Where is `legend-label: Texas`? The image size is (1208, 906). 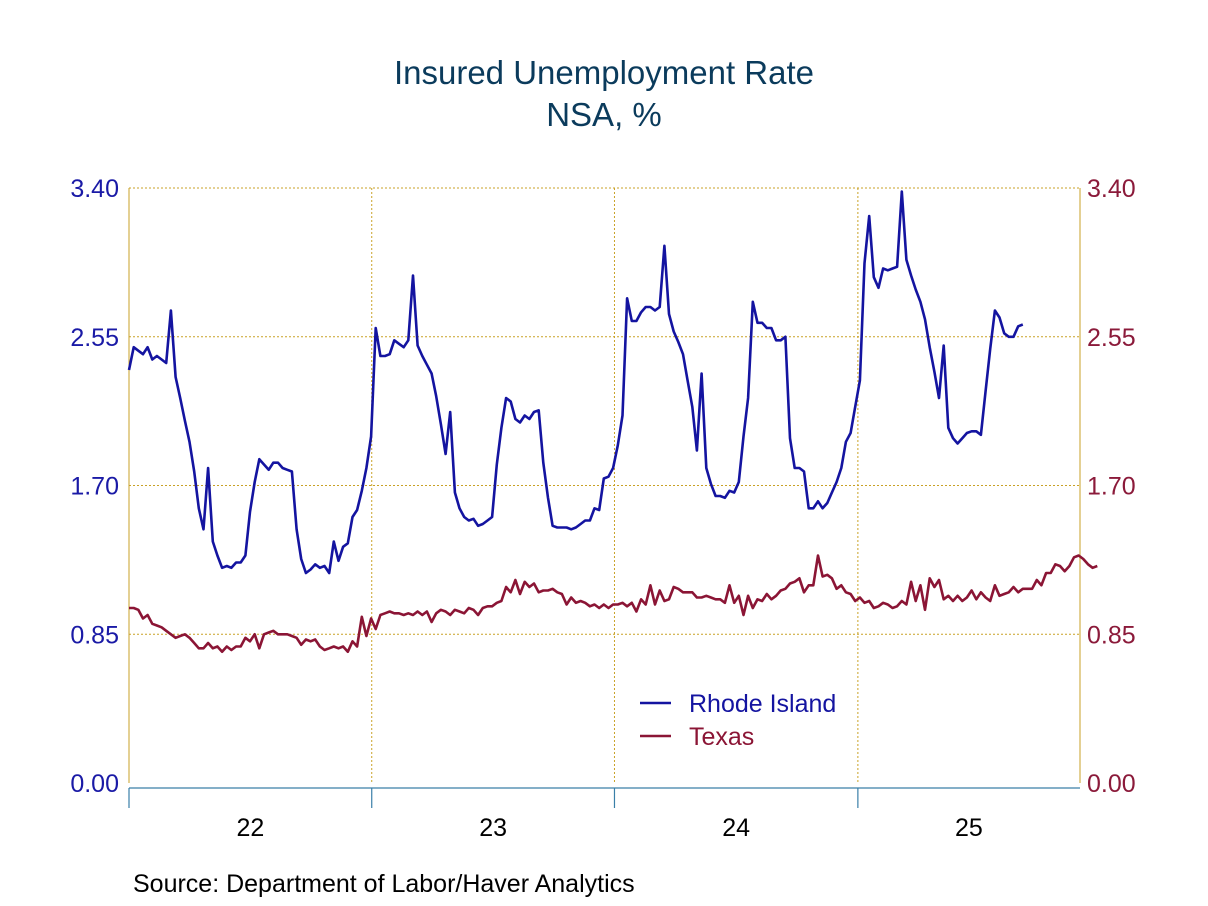
legend-label: Texas is located at coordinates (721, 737).